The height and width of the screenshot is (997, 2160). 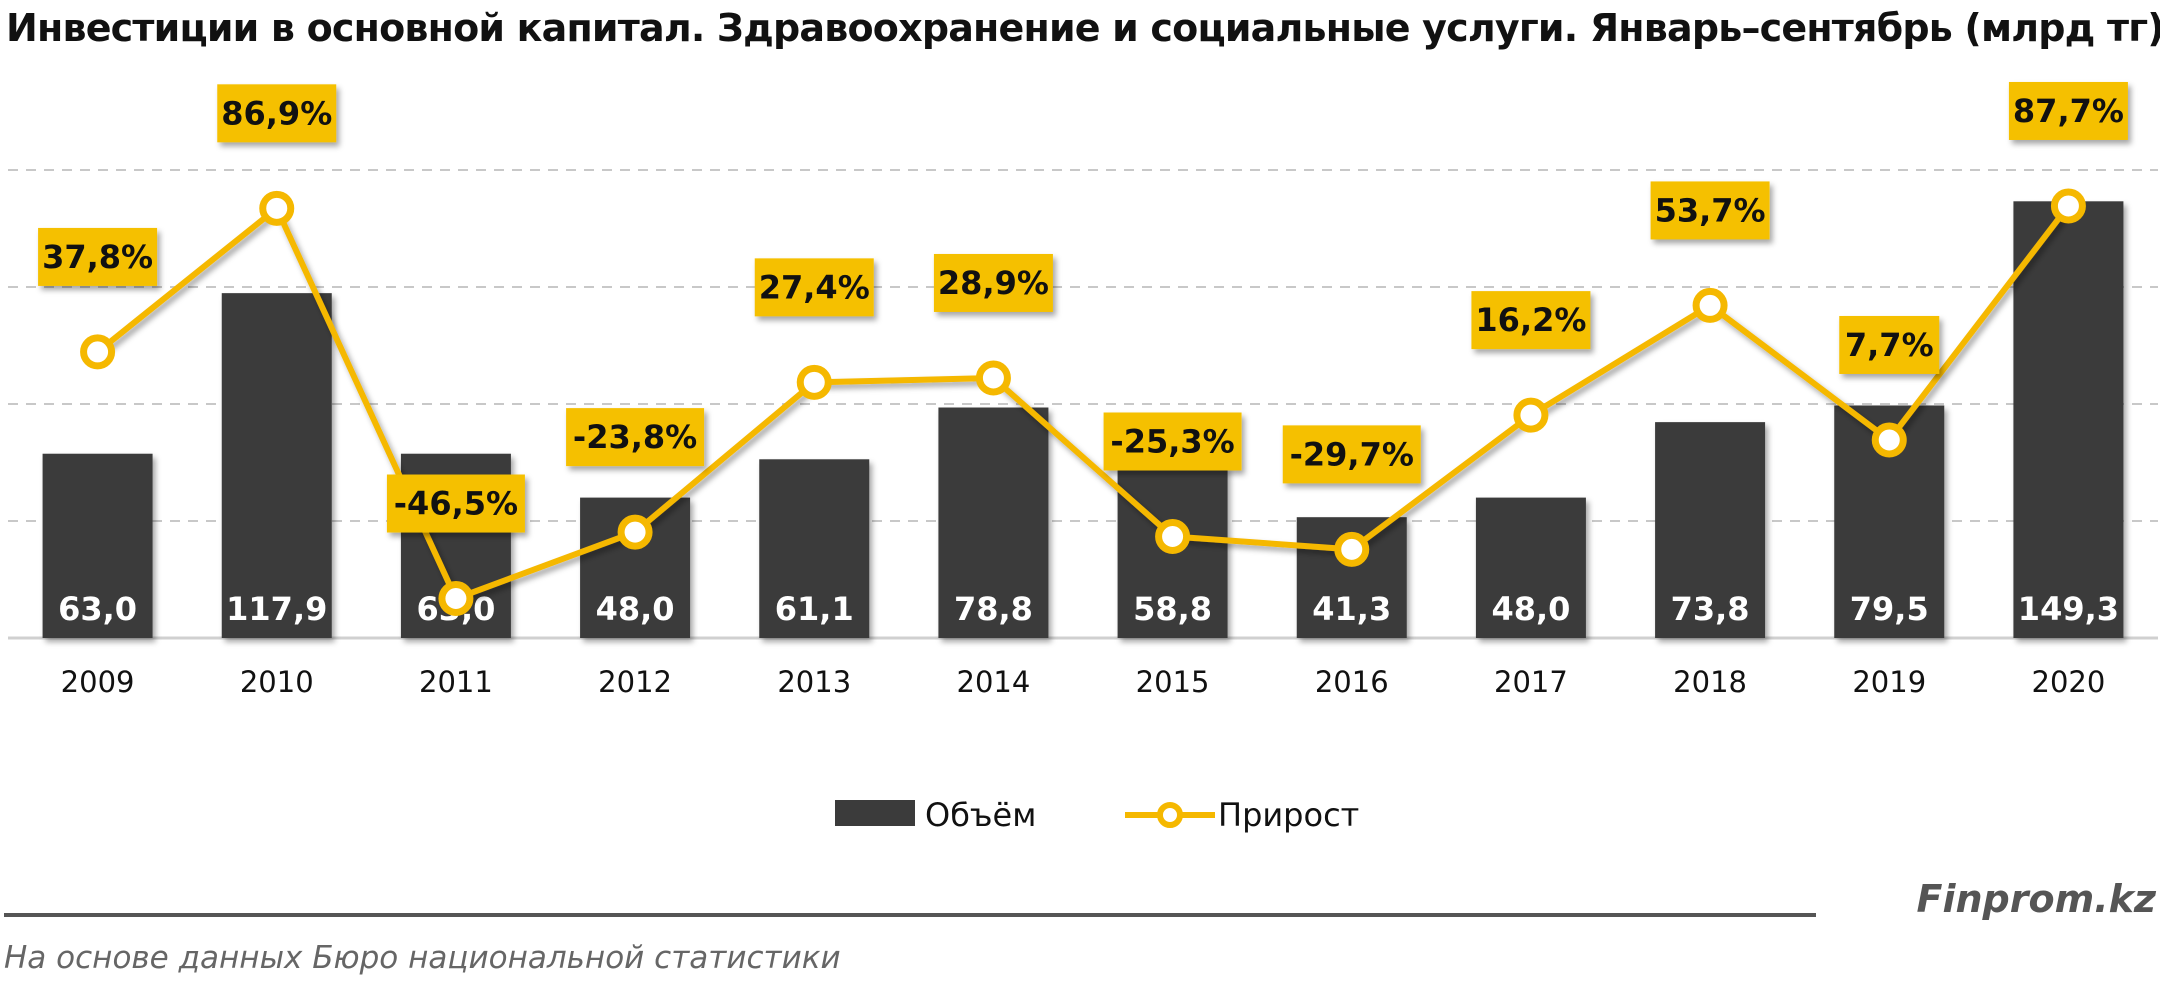 I want to click on growth-label: -25,3%, so click(x=1172, y=441).